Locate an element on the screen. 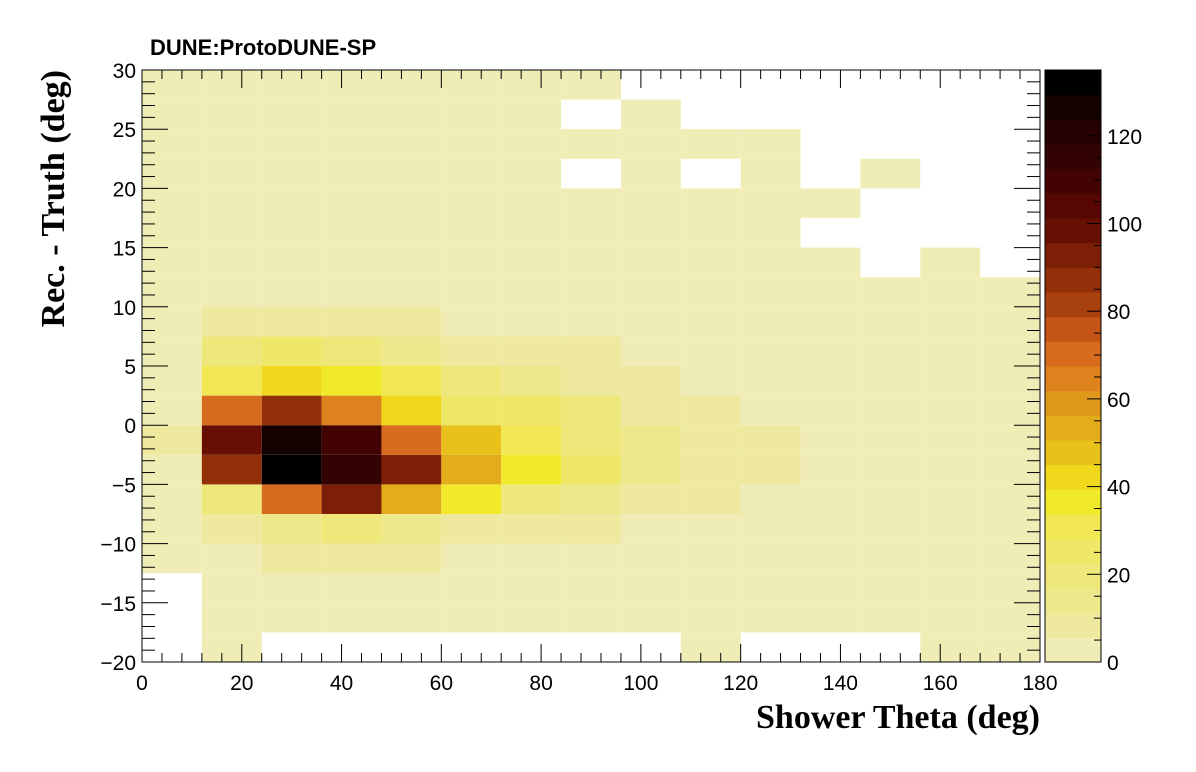 This screenshot has height=772, width=1196. y-tick-label: −20 is located at coordinates (118, 663).